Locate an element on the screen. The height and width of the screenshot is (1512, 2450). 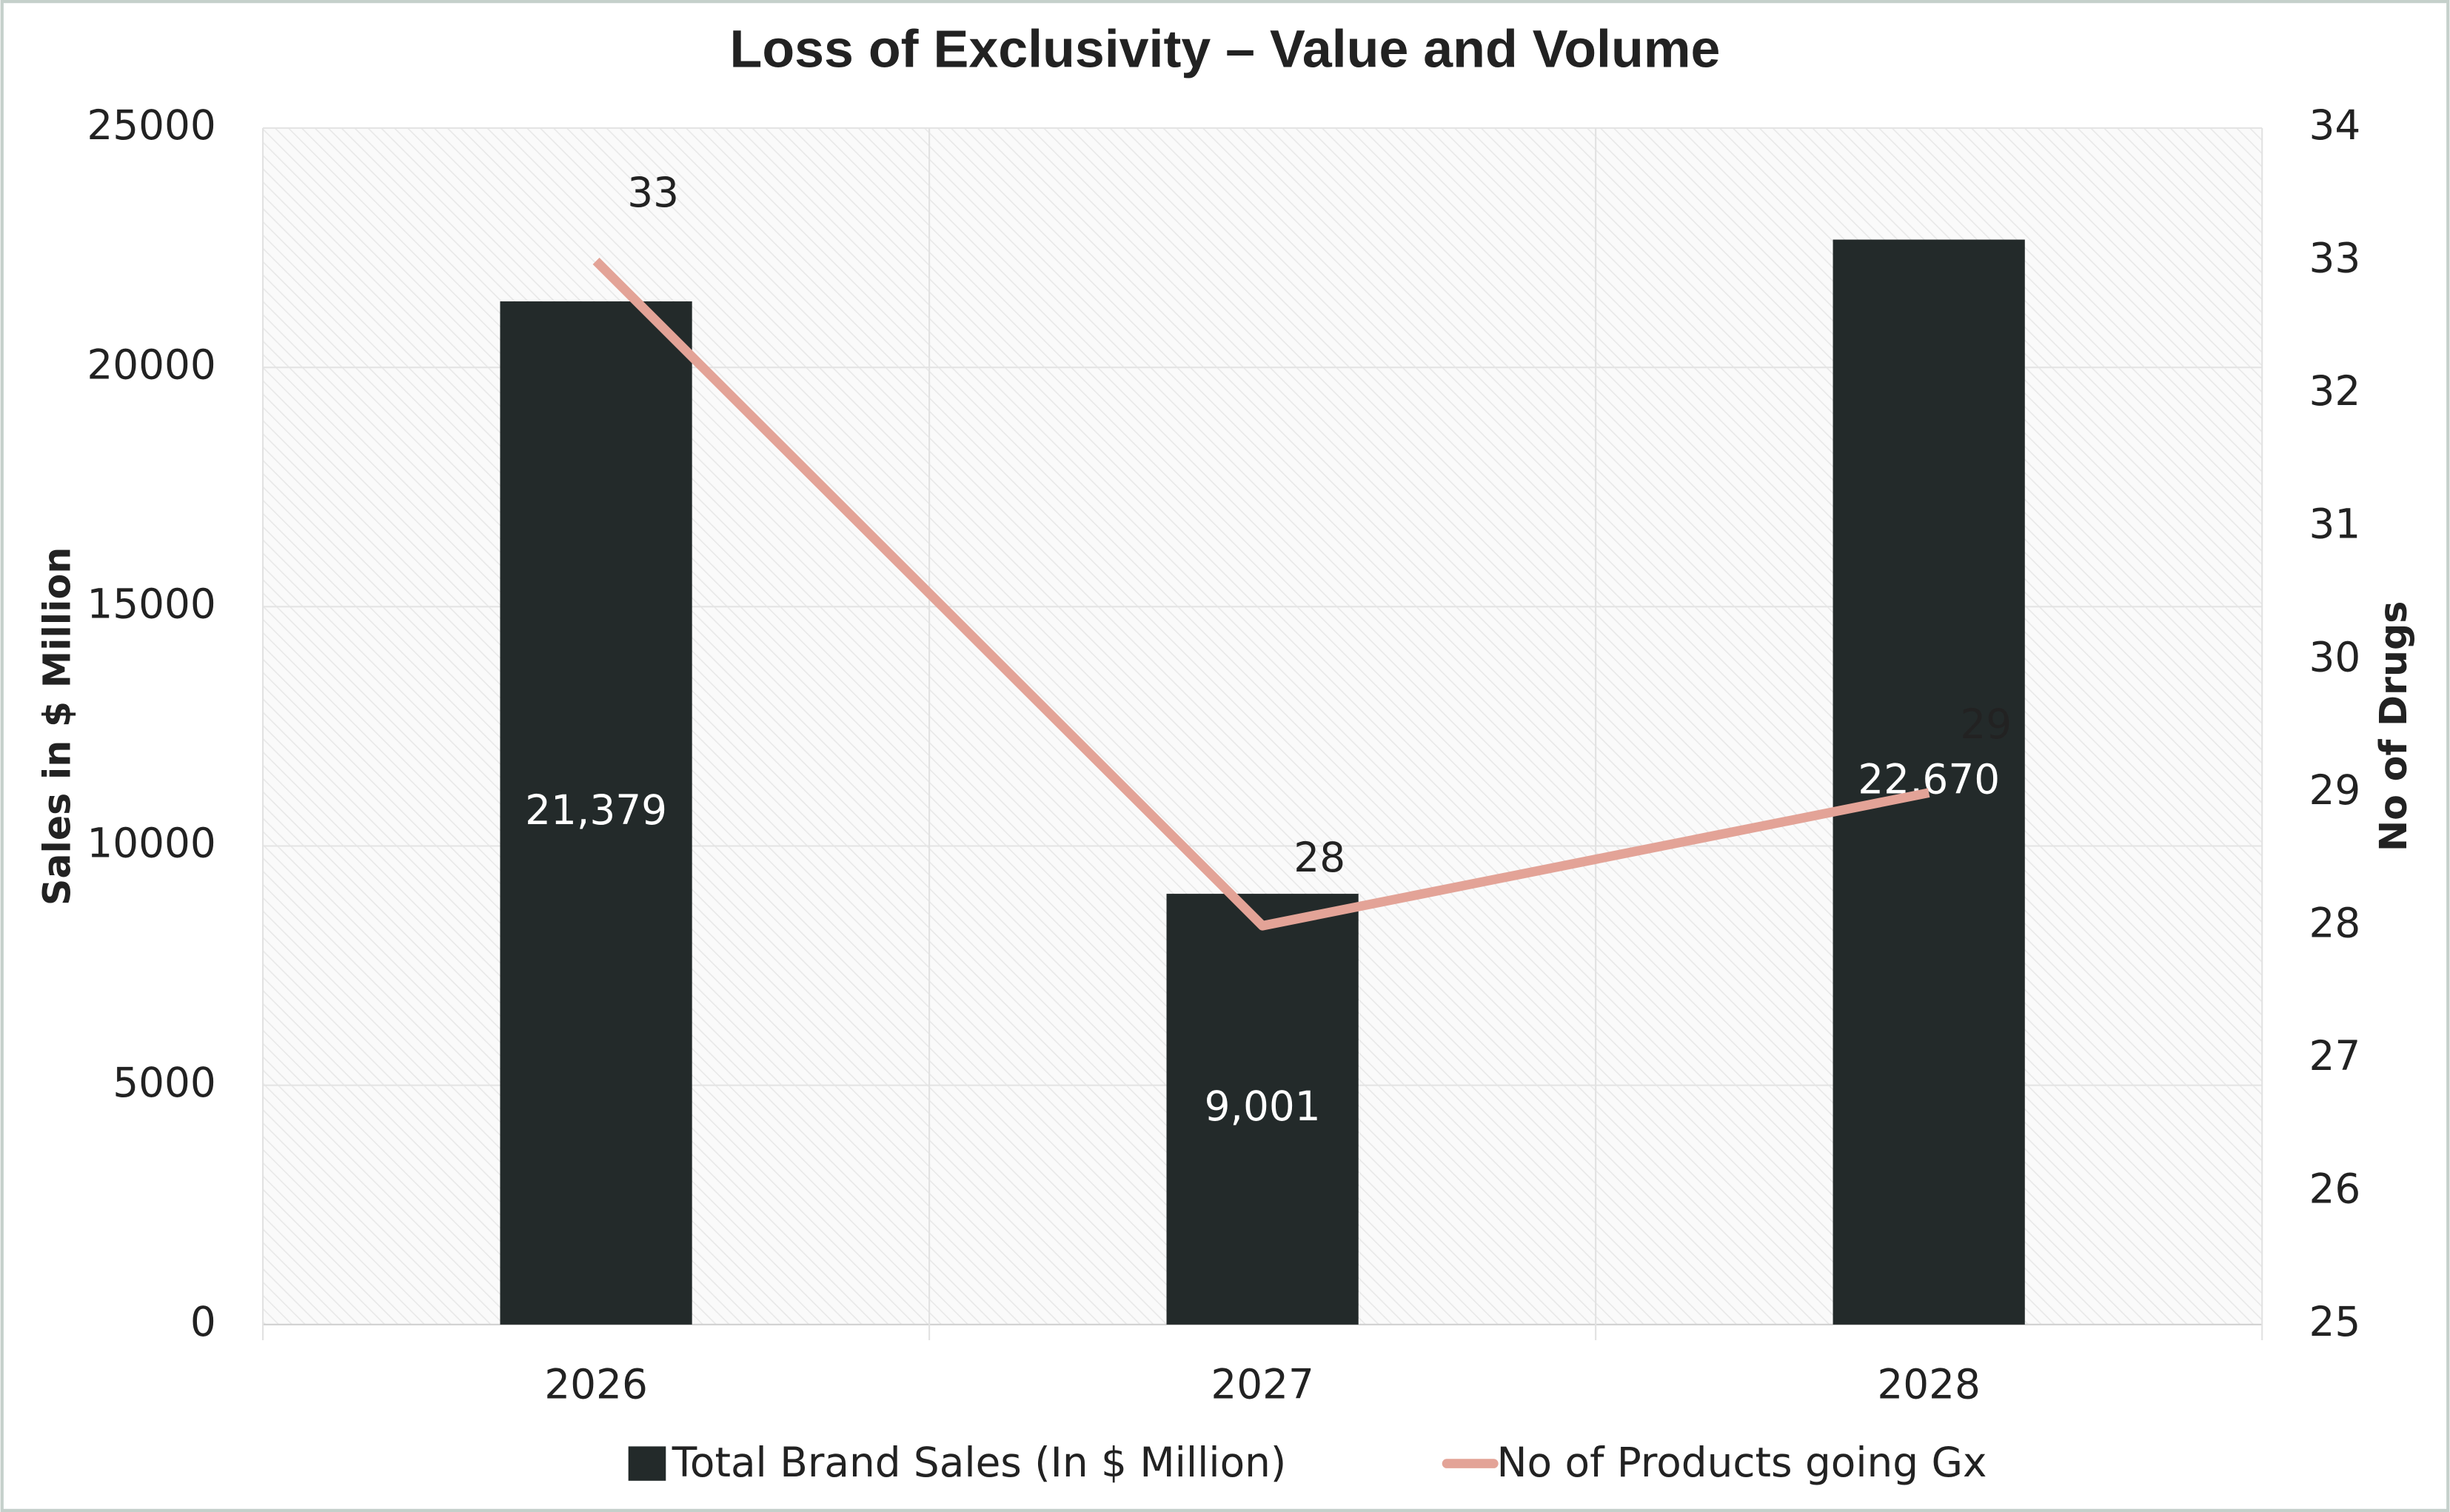
y2-tick-label: 26 is located at coordinates (2334, 1188).